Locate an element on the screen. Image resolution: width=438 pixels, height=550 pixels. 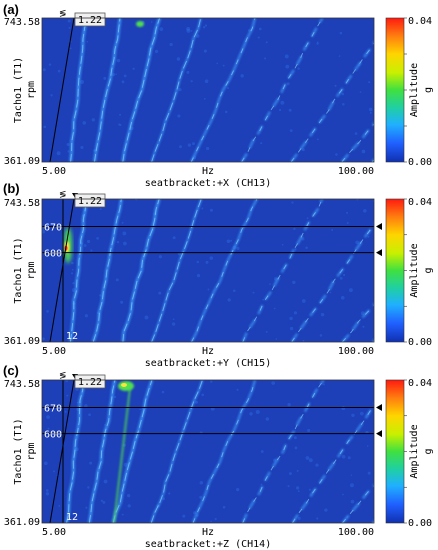
channel-label: seatbracket:+X (CH13) is located at coordinates (208, 183).